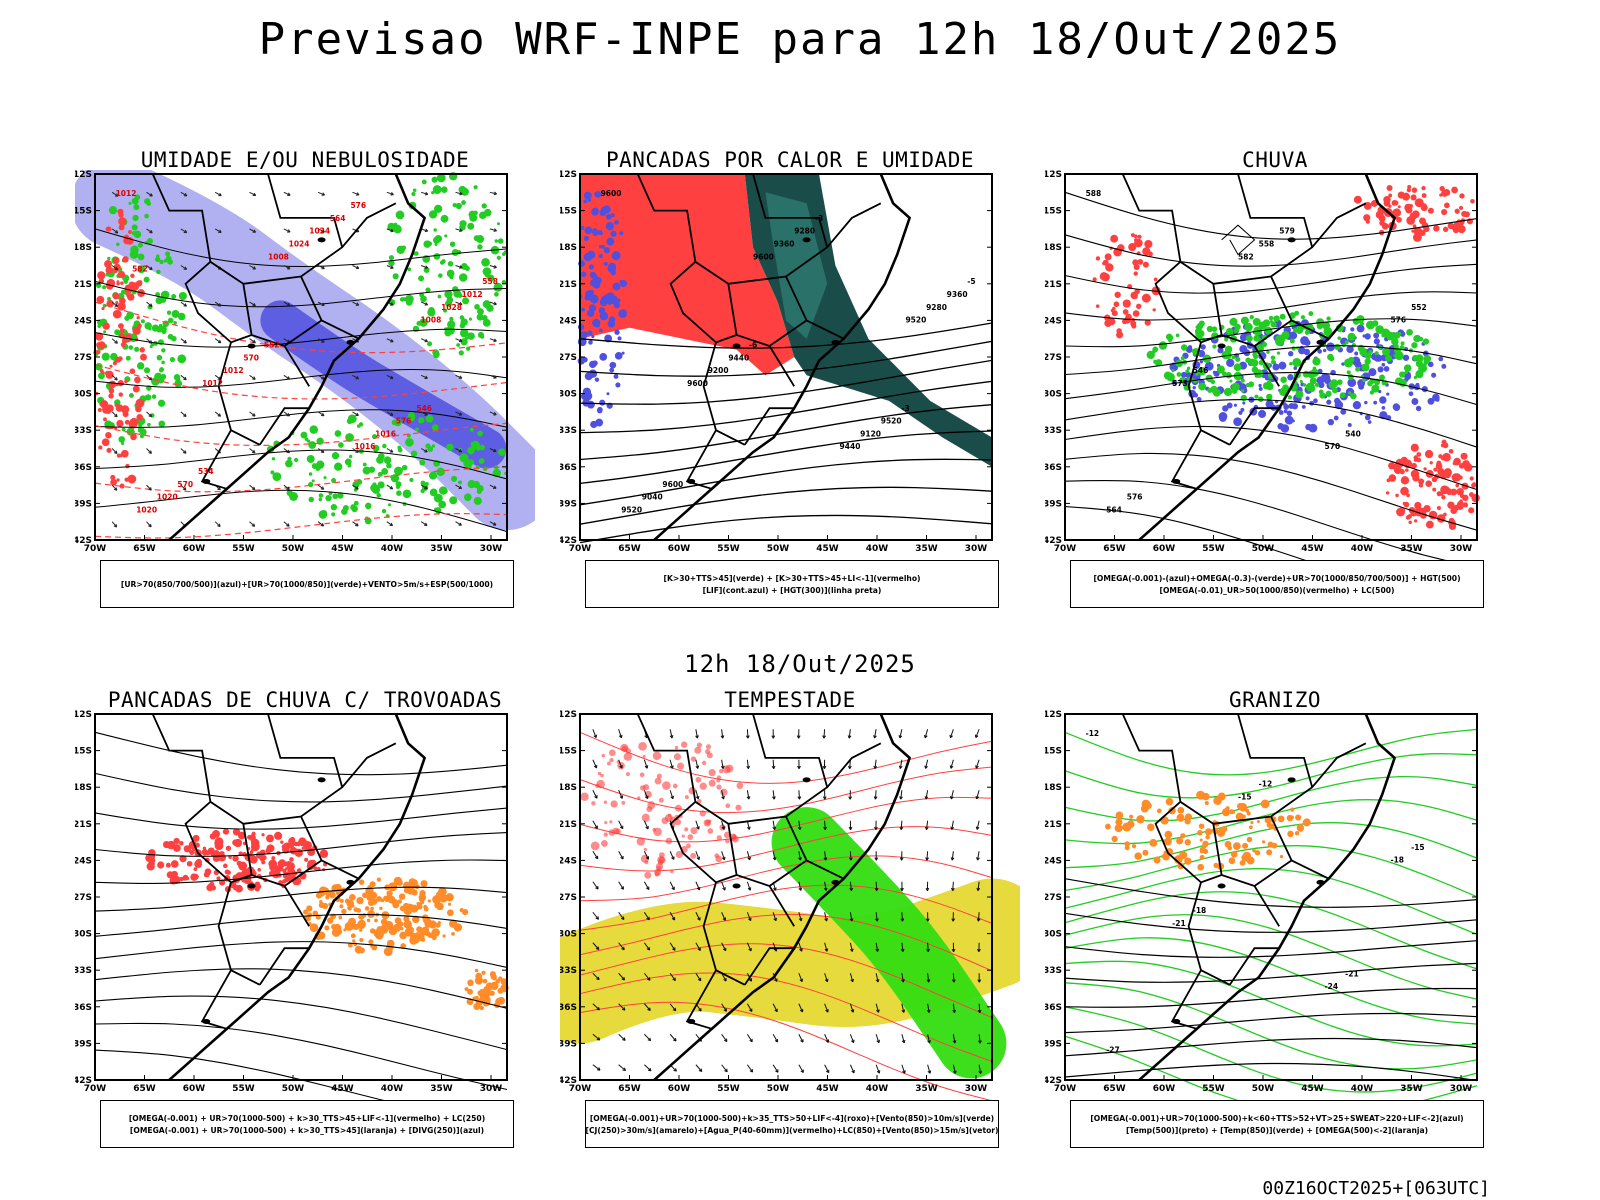  I want to click on contour-label: 573, so click(1180, 383).